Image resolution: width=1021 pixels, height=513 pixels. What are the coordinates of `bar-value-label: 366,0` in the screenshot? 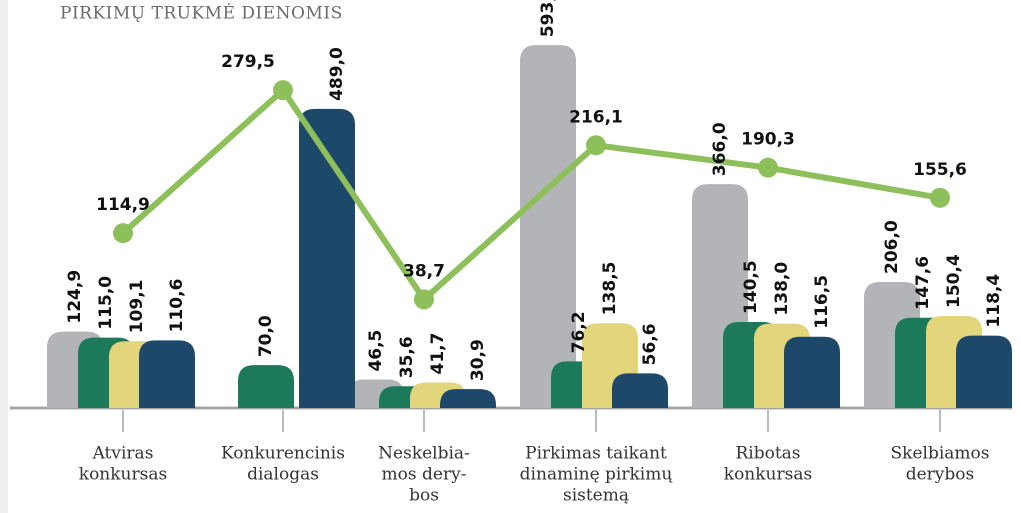 It's located at (720, 149).